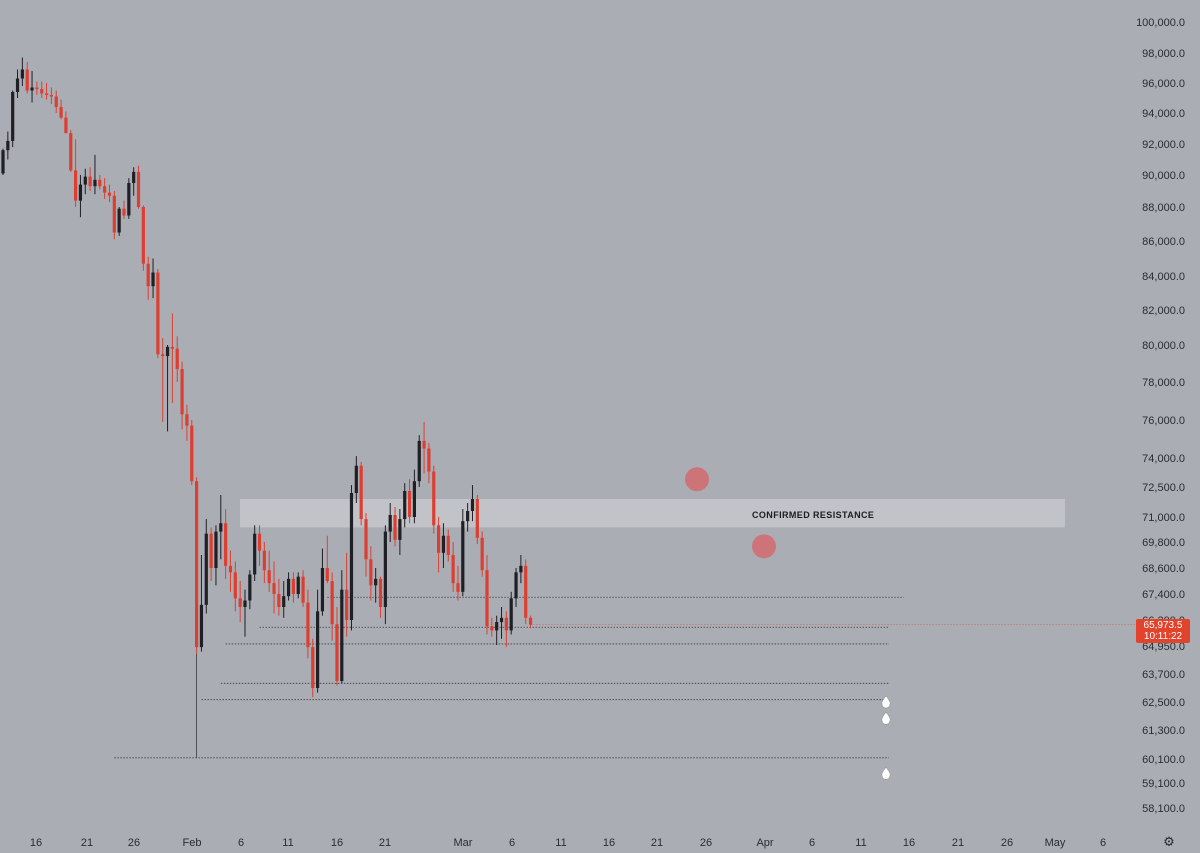 Image resolution: width=1200 pixels, height=853 pixels. What do you see at coordinates (1163, 543) in the screenshot?
I see `price-axis-label: 69,800.0` at bounding box center [1163, 543].